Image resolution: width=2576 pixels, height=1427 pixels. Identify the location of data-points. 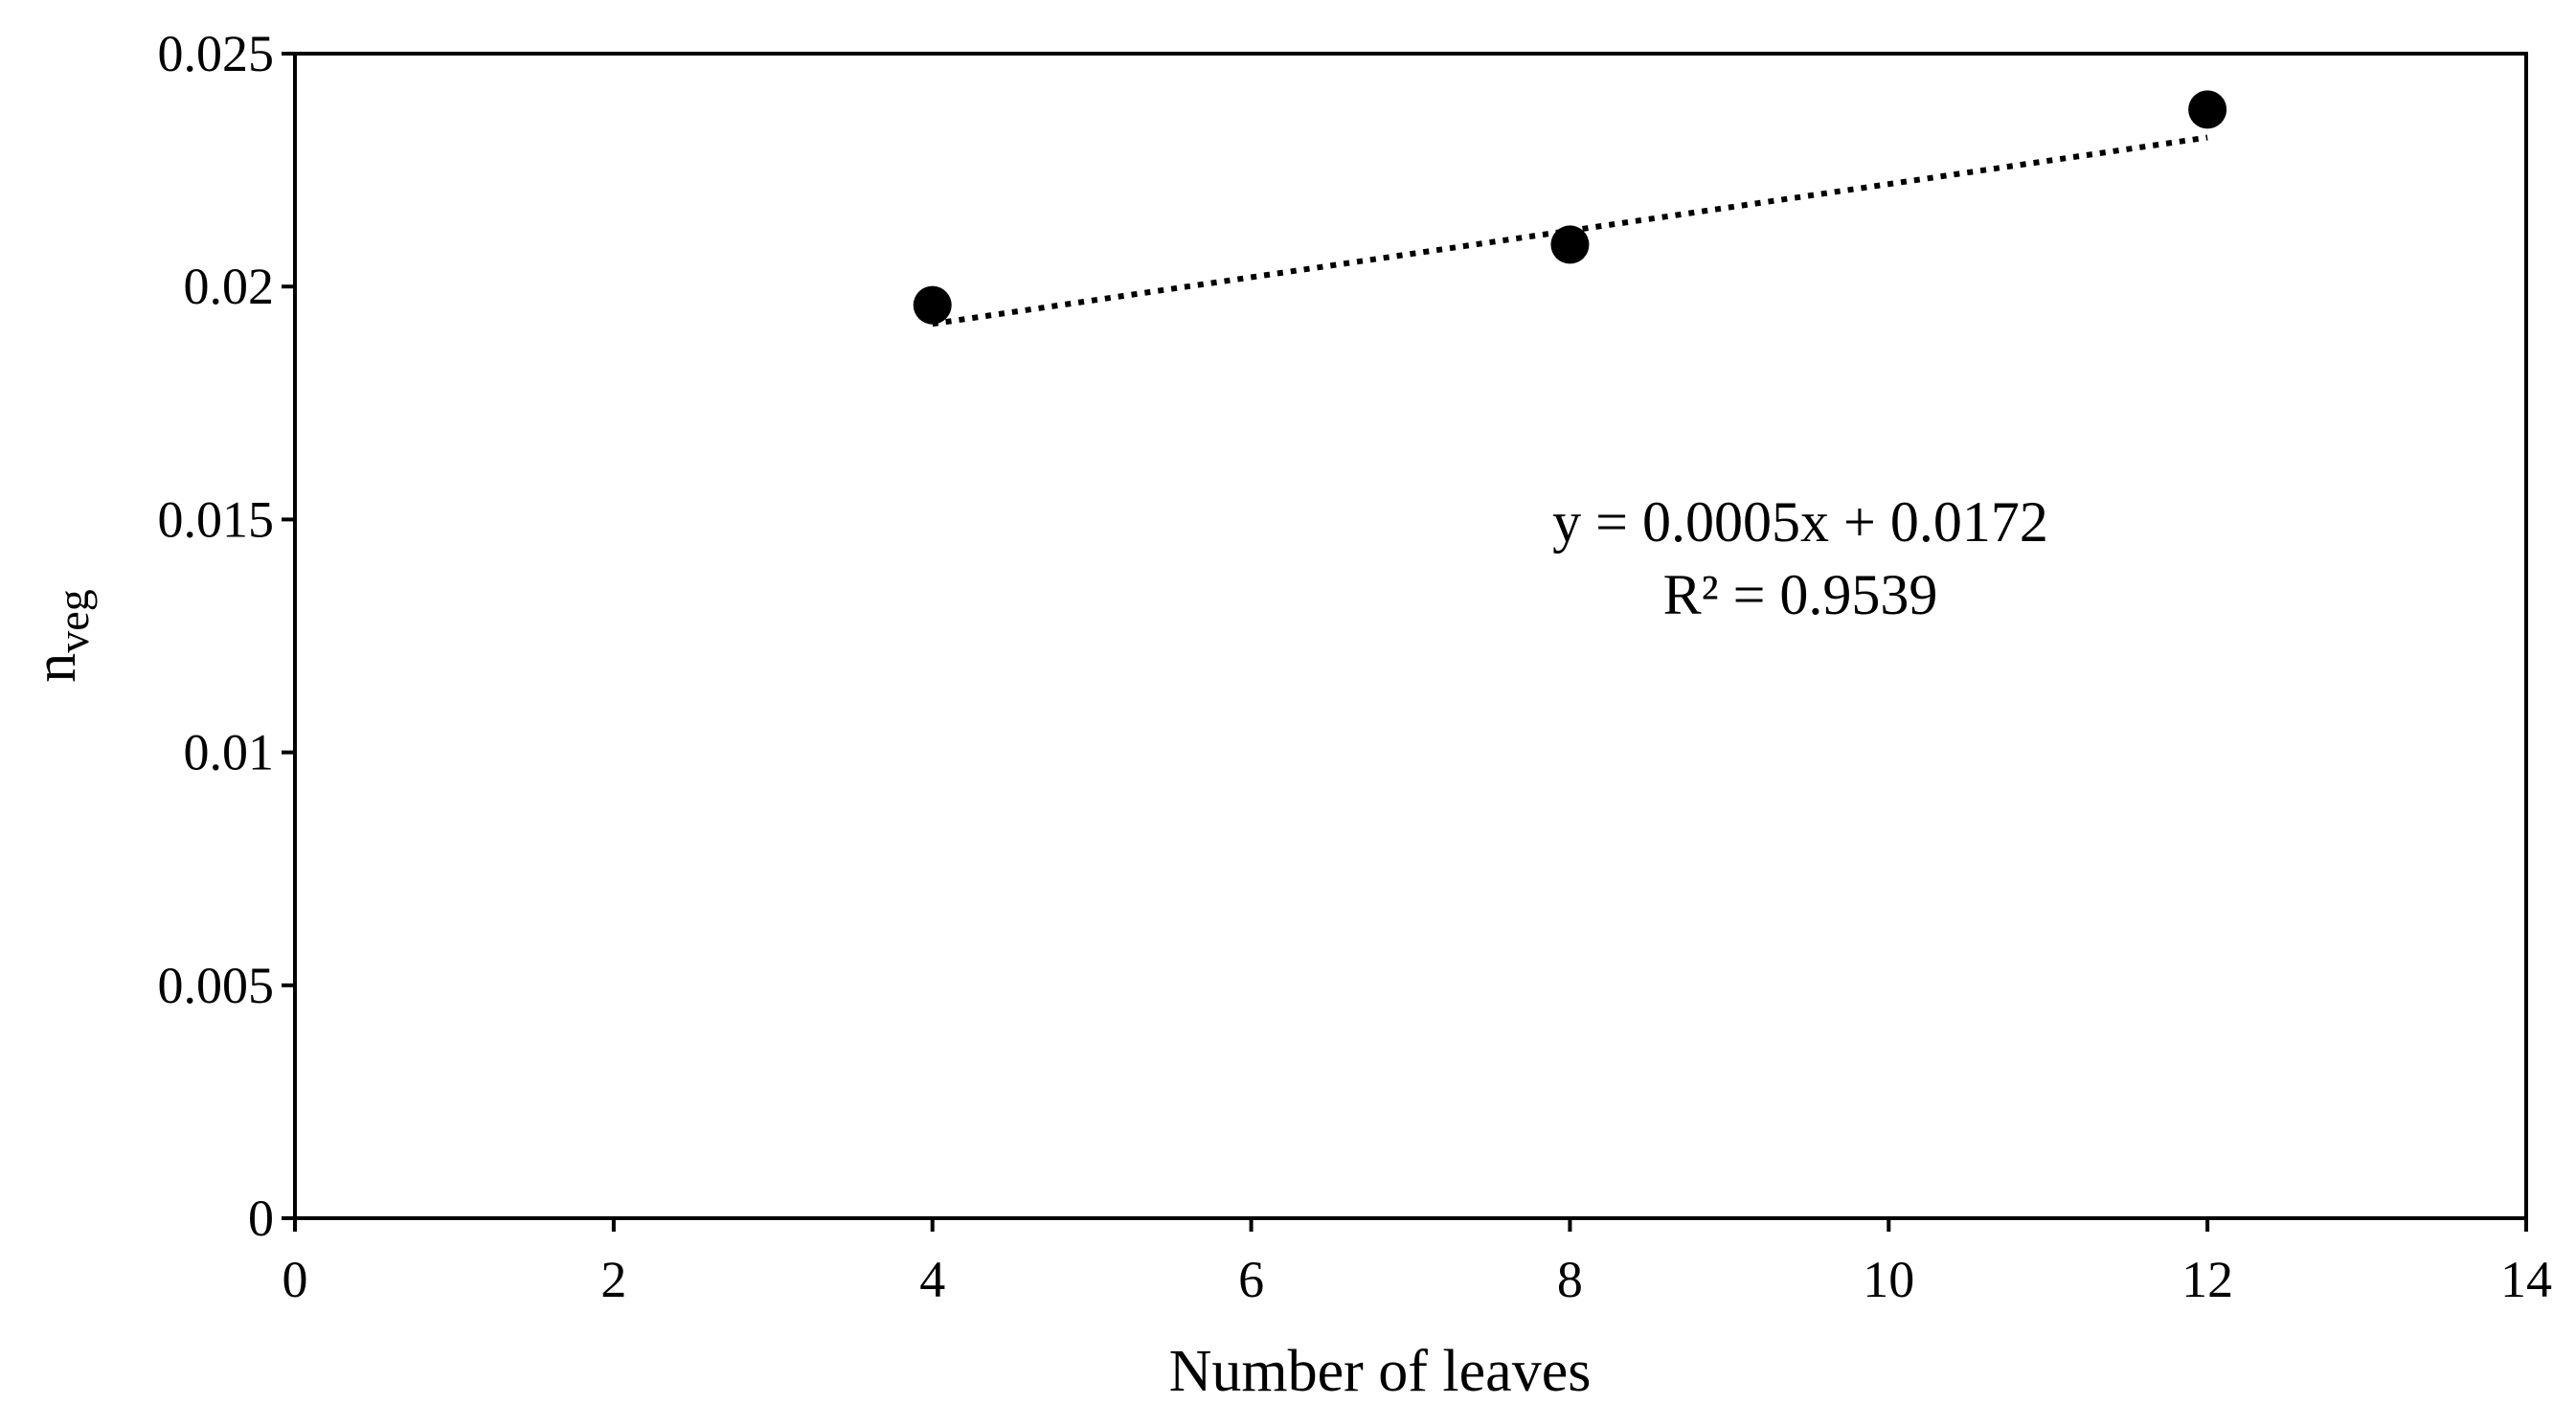
(1570, 208).